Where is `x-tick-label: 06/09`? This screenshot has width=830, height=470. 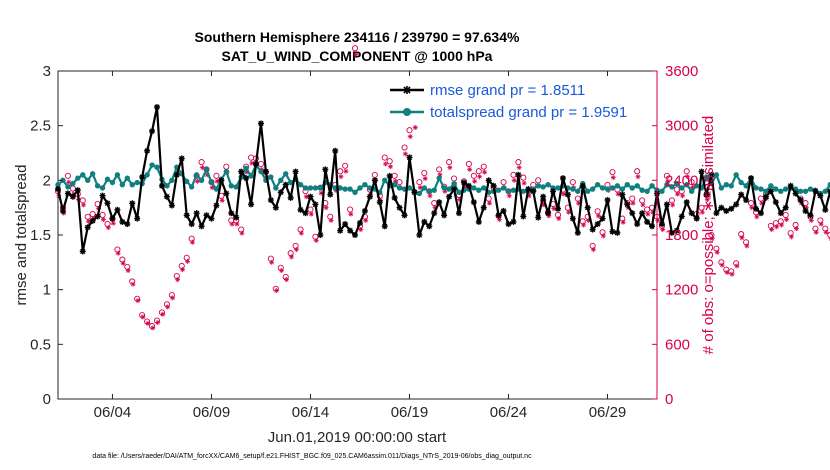
x-tick-label: 06/09 is located at coordinates (212, 412).